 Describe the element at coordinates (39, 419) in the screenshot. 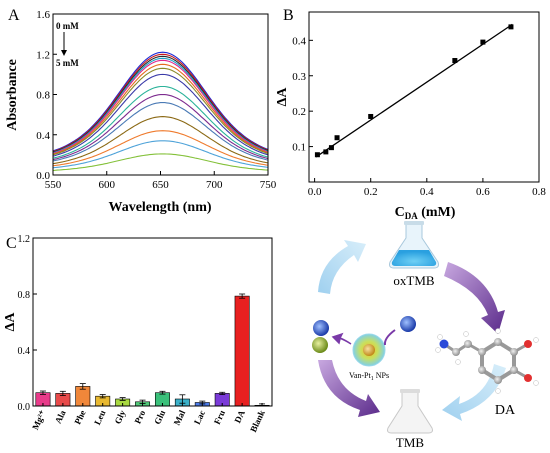

I see `category-label: Mg²⁺` at that location.